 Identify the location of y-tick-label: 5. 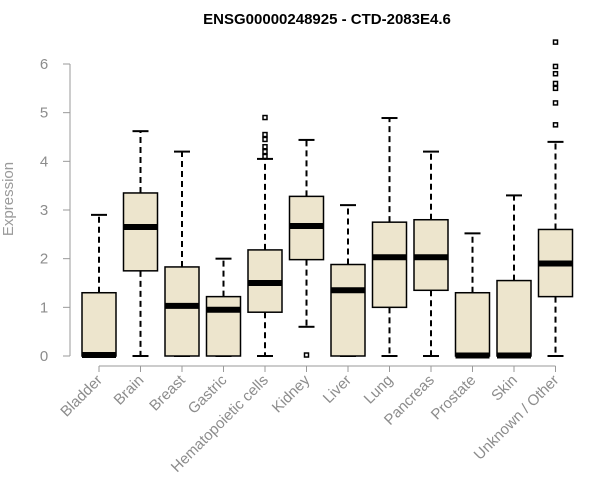
(44, 113).